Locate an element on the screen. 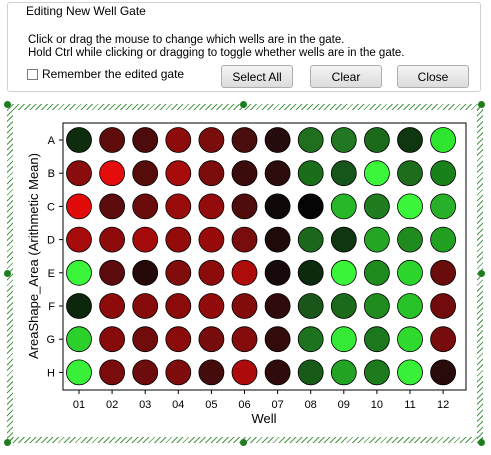  well-F04 is located at coordinates (178, 306).